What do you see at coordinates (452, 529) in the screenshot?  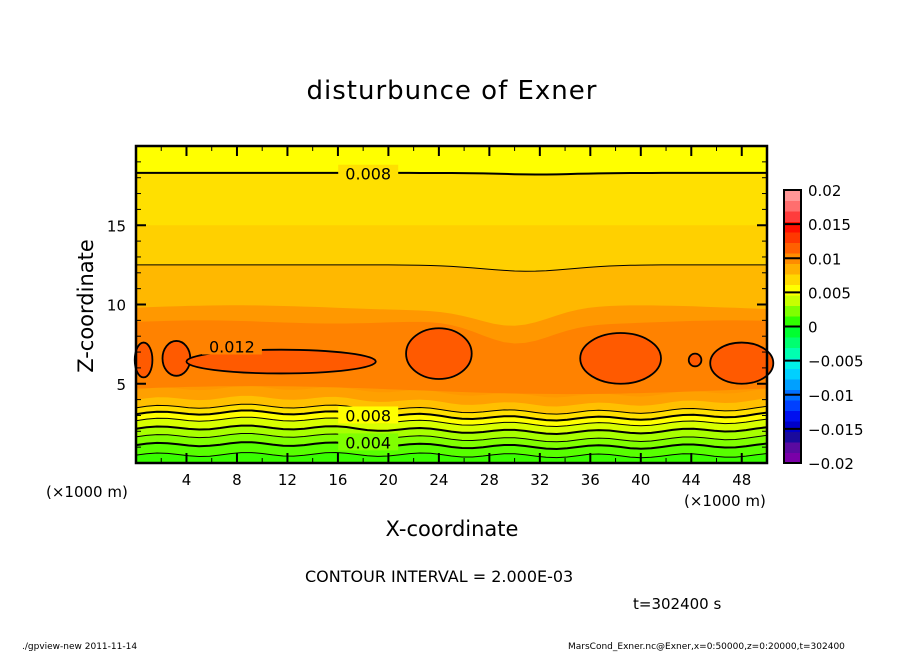 I see `x-axis-label: X-coordinate` at bounding box center [452, 529].